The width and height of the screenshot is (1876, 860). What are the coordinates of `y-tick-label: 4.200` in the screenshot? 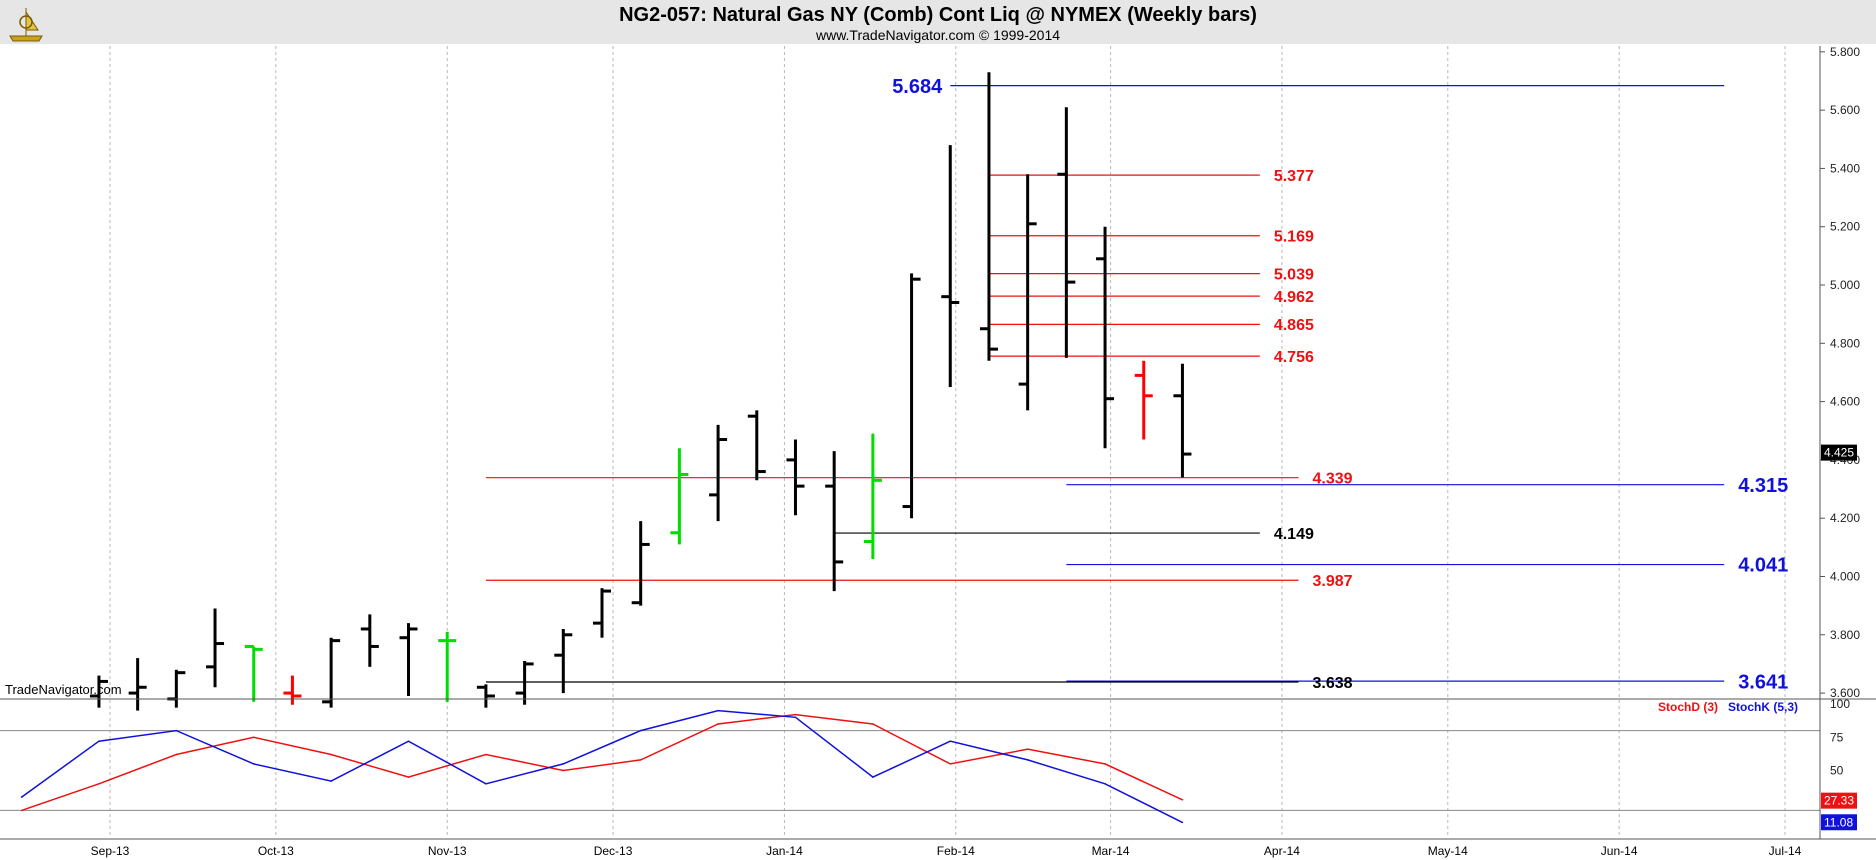 It's located at (1845, 518).